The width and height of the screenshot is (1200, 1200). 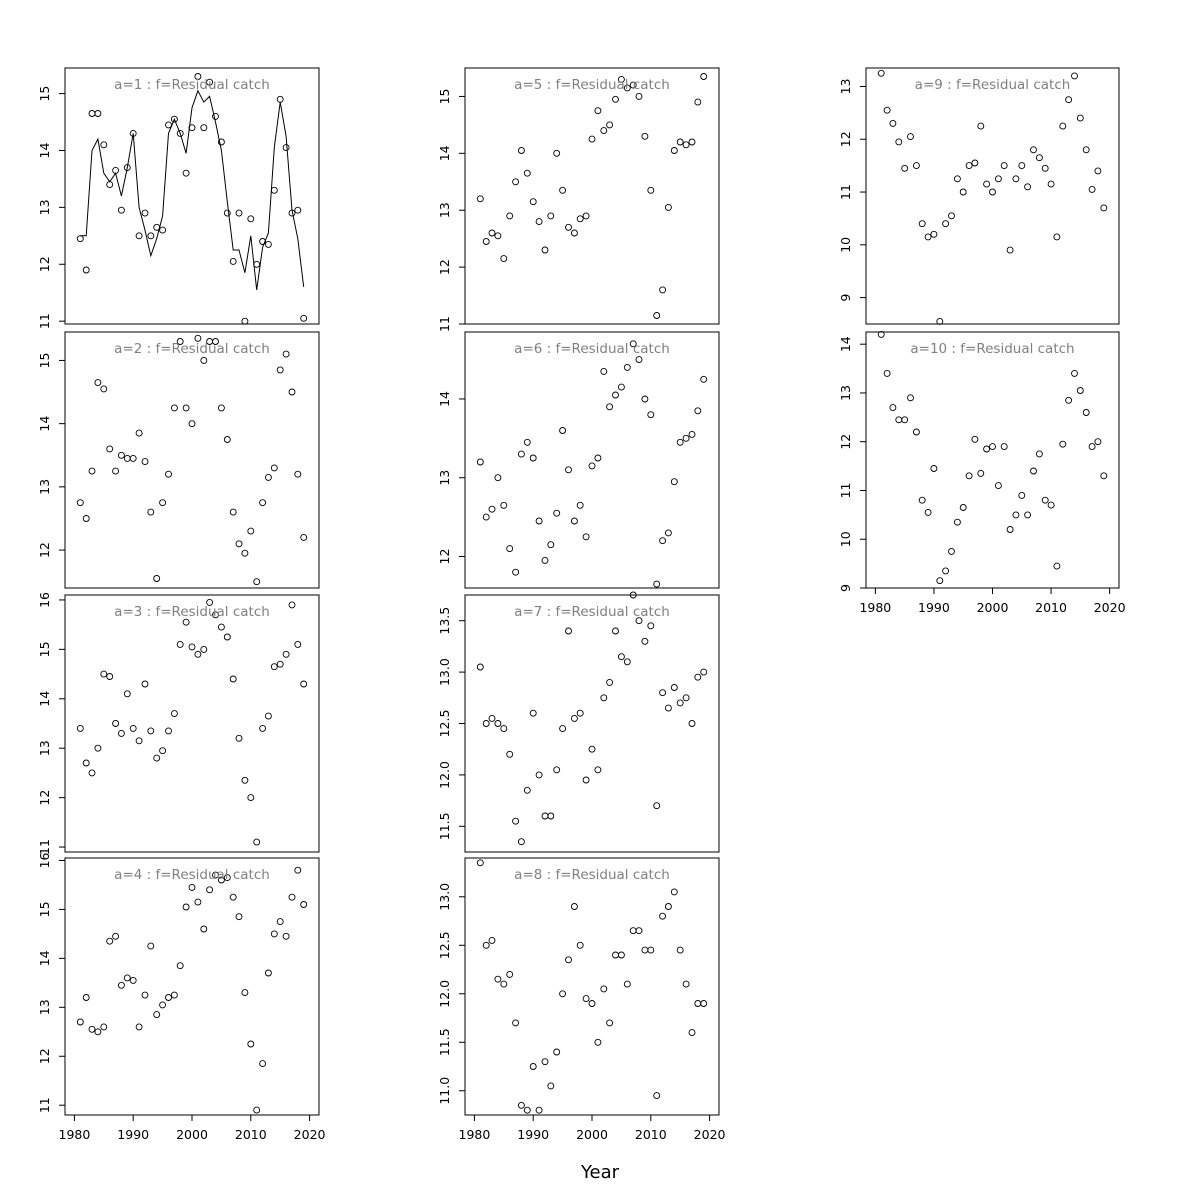 I want to click on x-tick-label: 2010, so click(x=1051, y=607).